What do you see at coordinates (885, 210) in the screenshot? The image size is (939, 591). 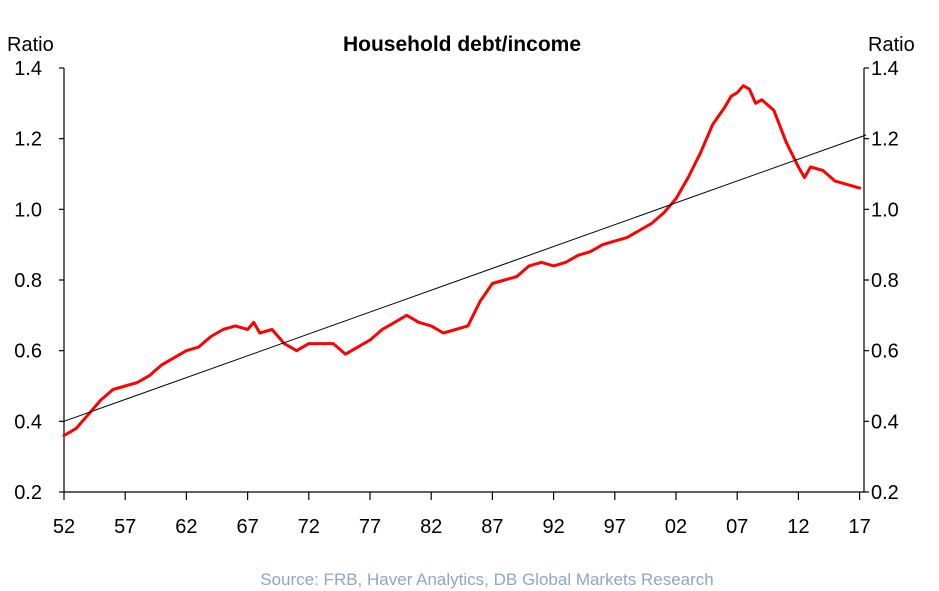 I see `y-tick-label-right: 1.0` at bounding box center [885, 210].